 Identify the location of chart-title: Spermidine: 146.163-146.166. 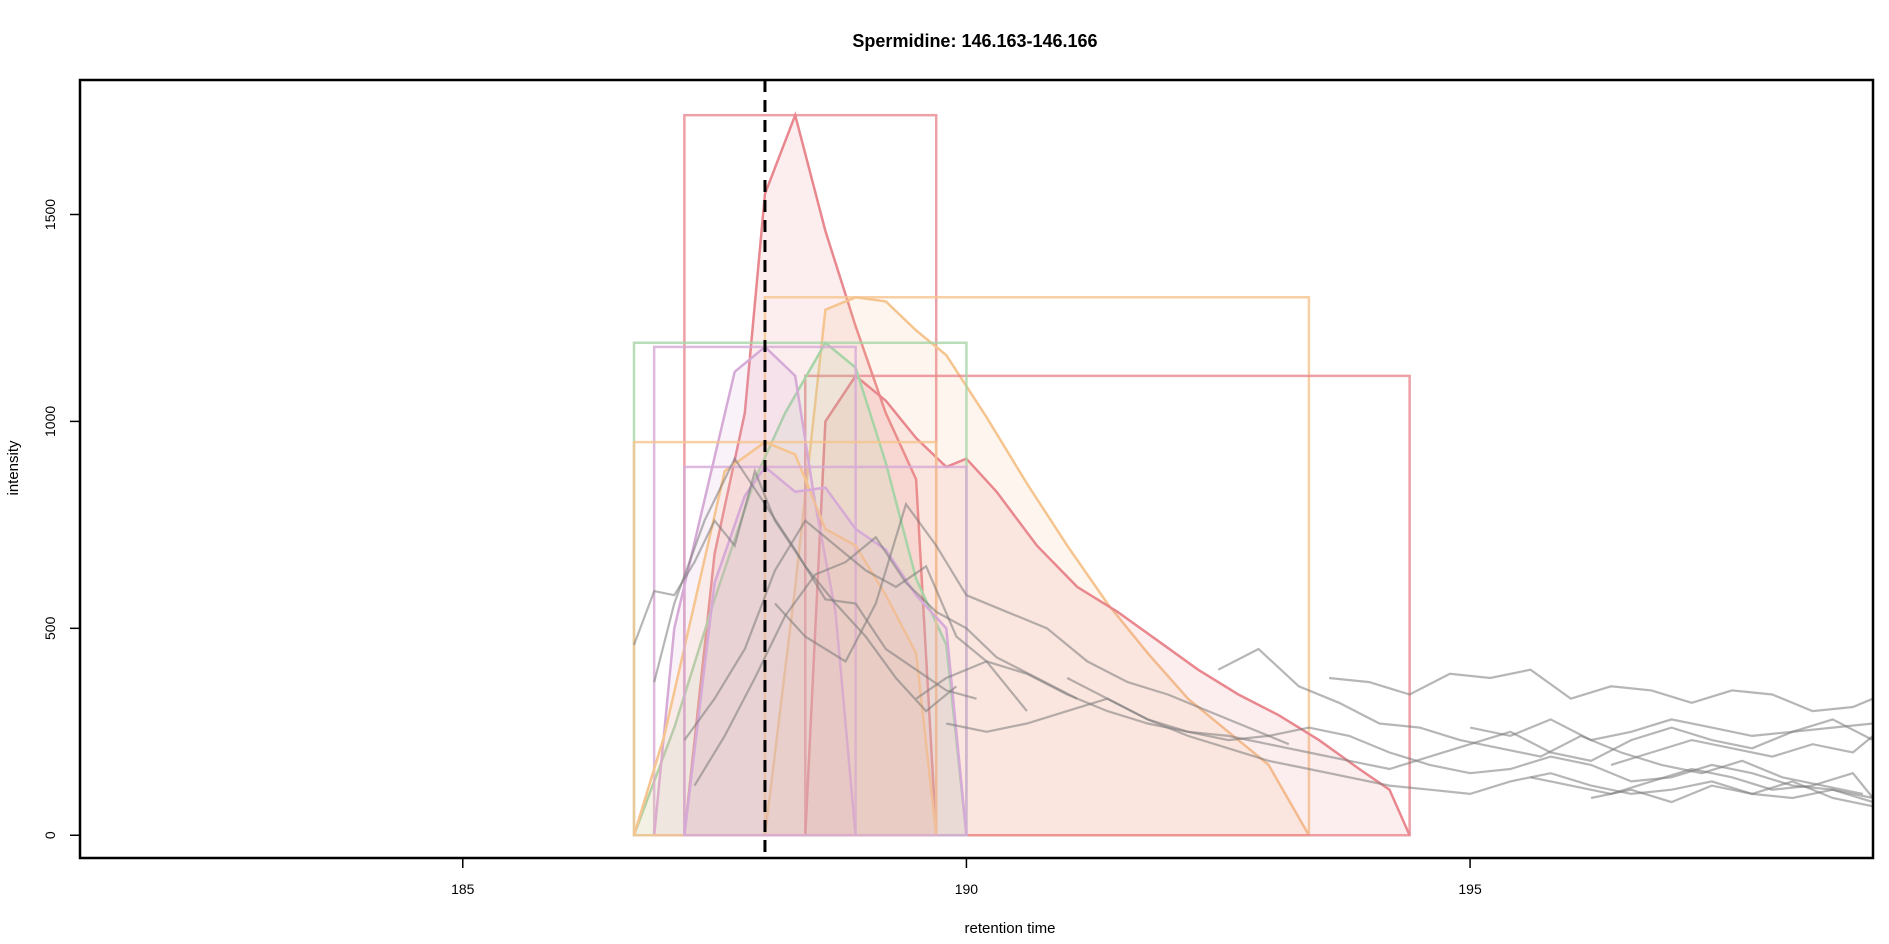
(974, 41).